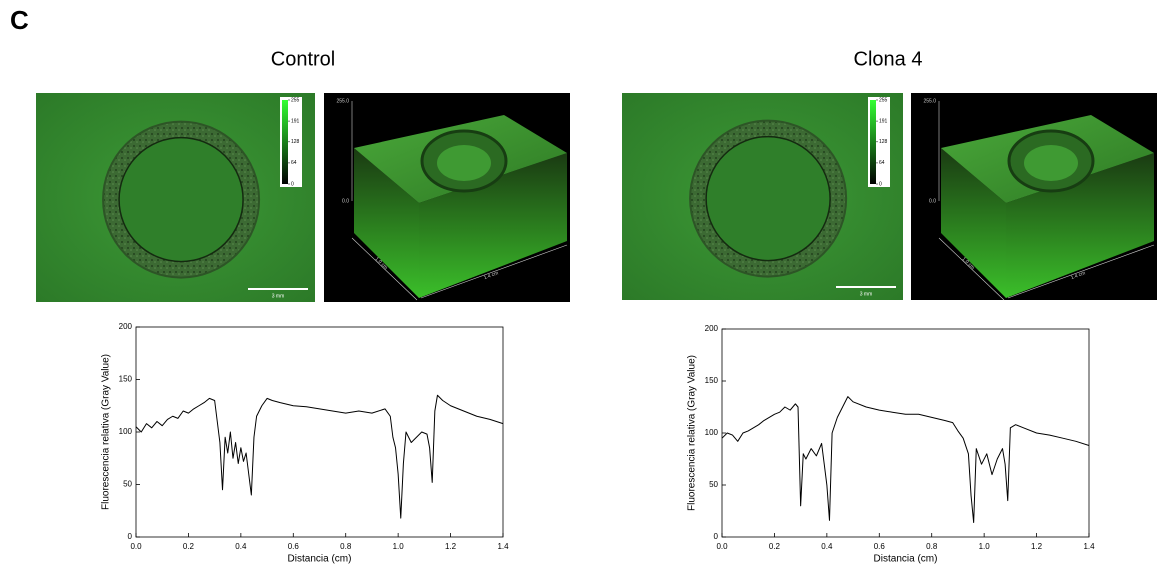 The height and width of the screenshot is (574, 1160). I want to click on chart-title: Clona 4, so click(888, 59).